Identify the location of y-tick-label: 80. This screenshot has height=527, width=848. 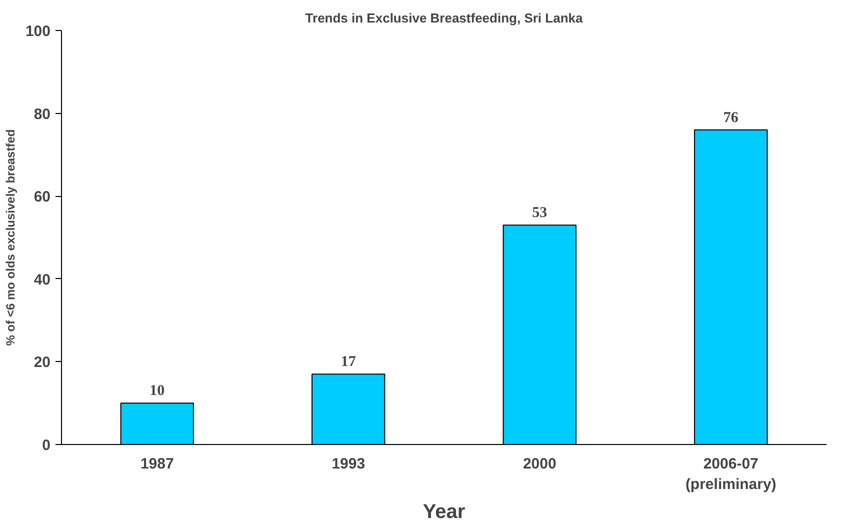
(42, 114).